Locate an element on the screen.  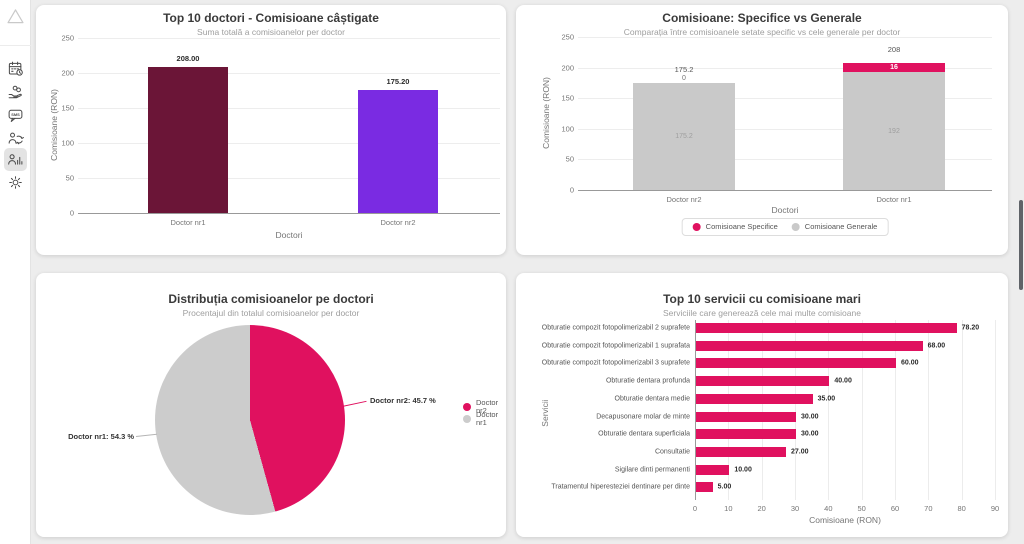
legend-label: Doctor nr2 is located at coordinates (487, 406).